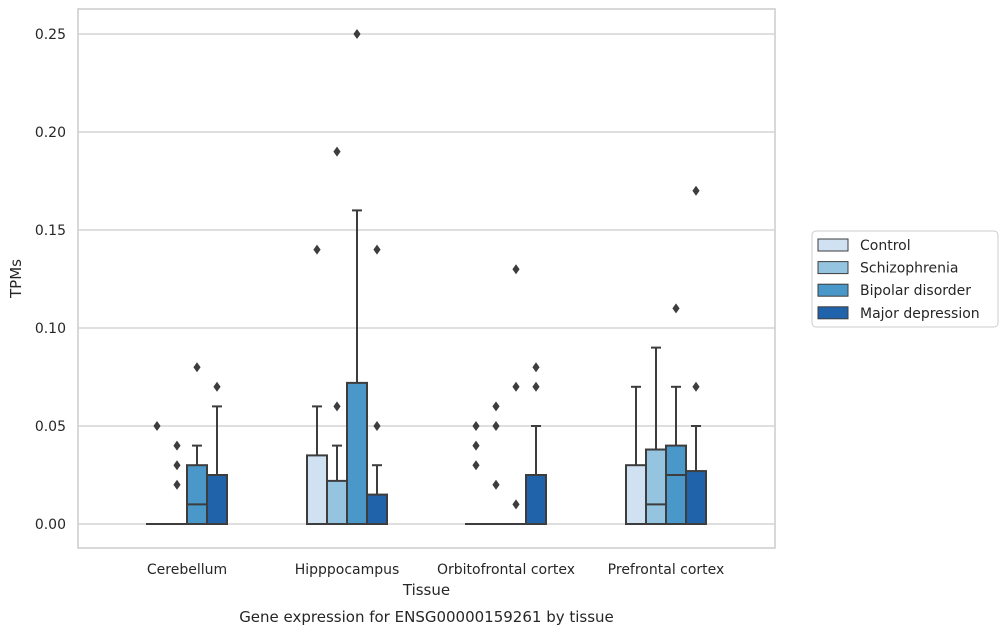 The width and height of the screenshot is (1007, 634). What do you see at coordinates (666, 570) in the screenshot?
I see `x-tick-label: Prefrontal cortex` at bounding box center [666, 570].